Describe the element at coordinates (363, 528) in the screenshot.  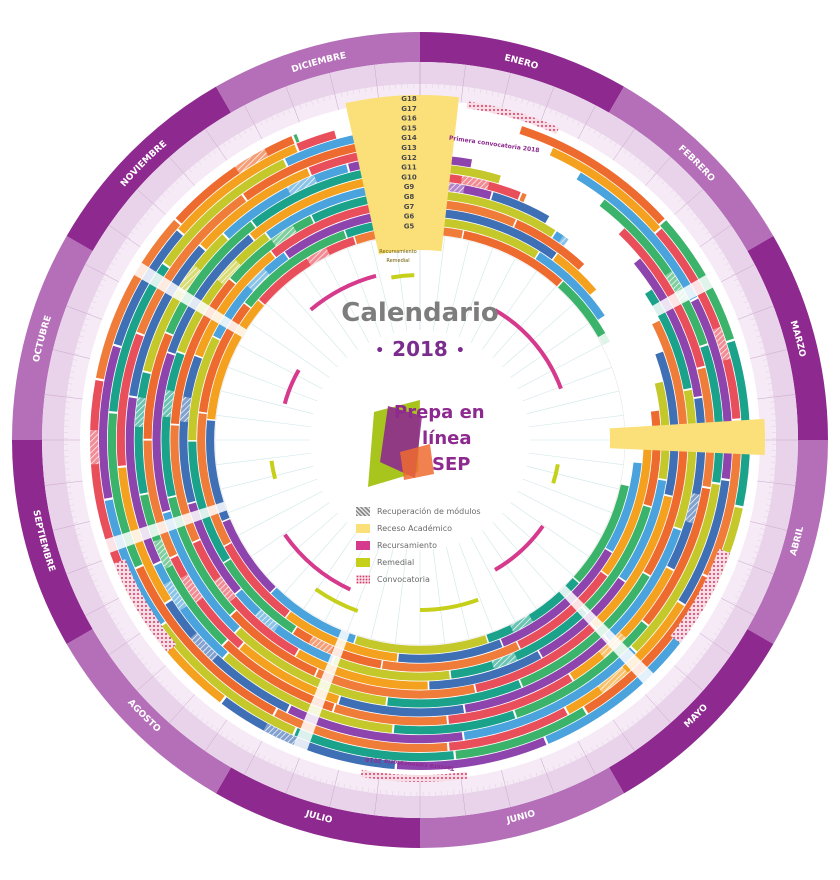
I see `yellow-swatch-icon` at that location.